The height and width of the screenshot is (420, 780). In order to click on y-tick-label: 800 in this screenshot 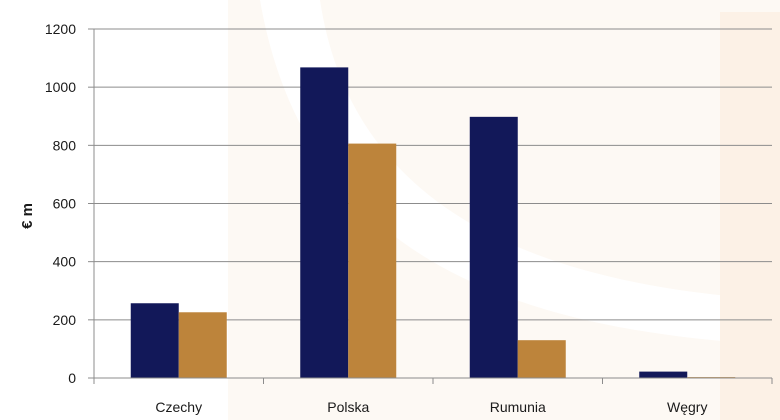, I will do `click(65, 145)`.